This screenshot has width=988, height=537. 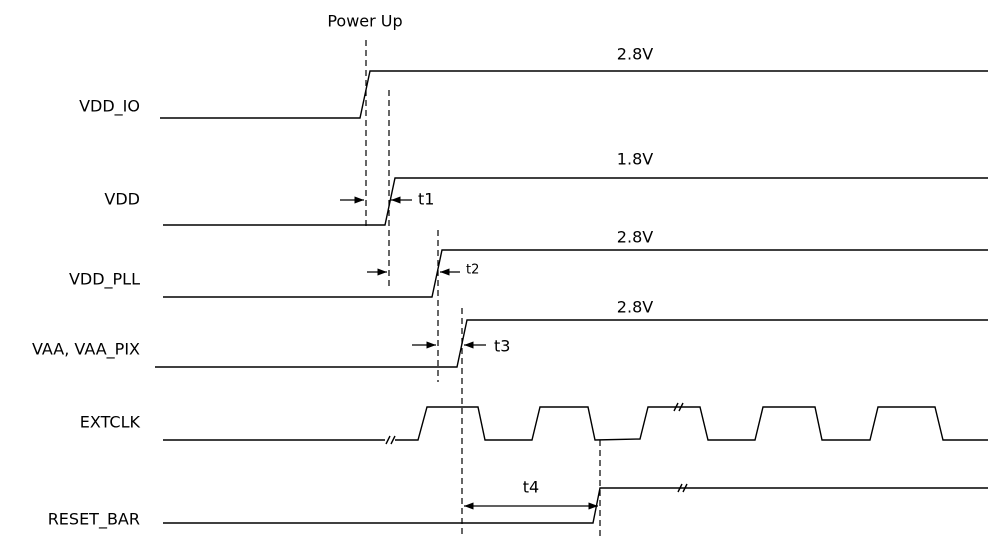 I want to click on timing-label: t2, so click(x=472, y=270).